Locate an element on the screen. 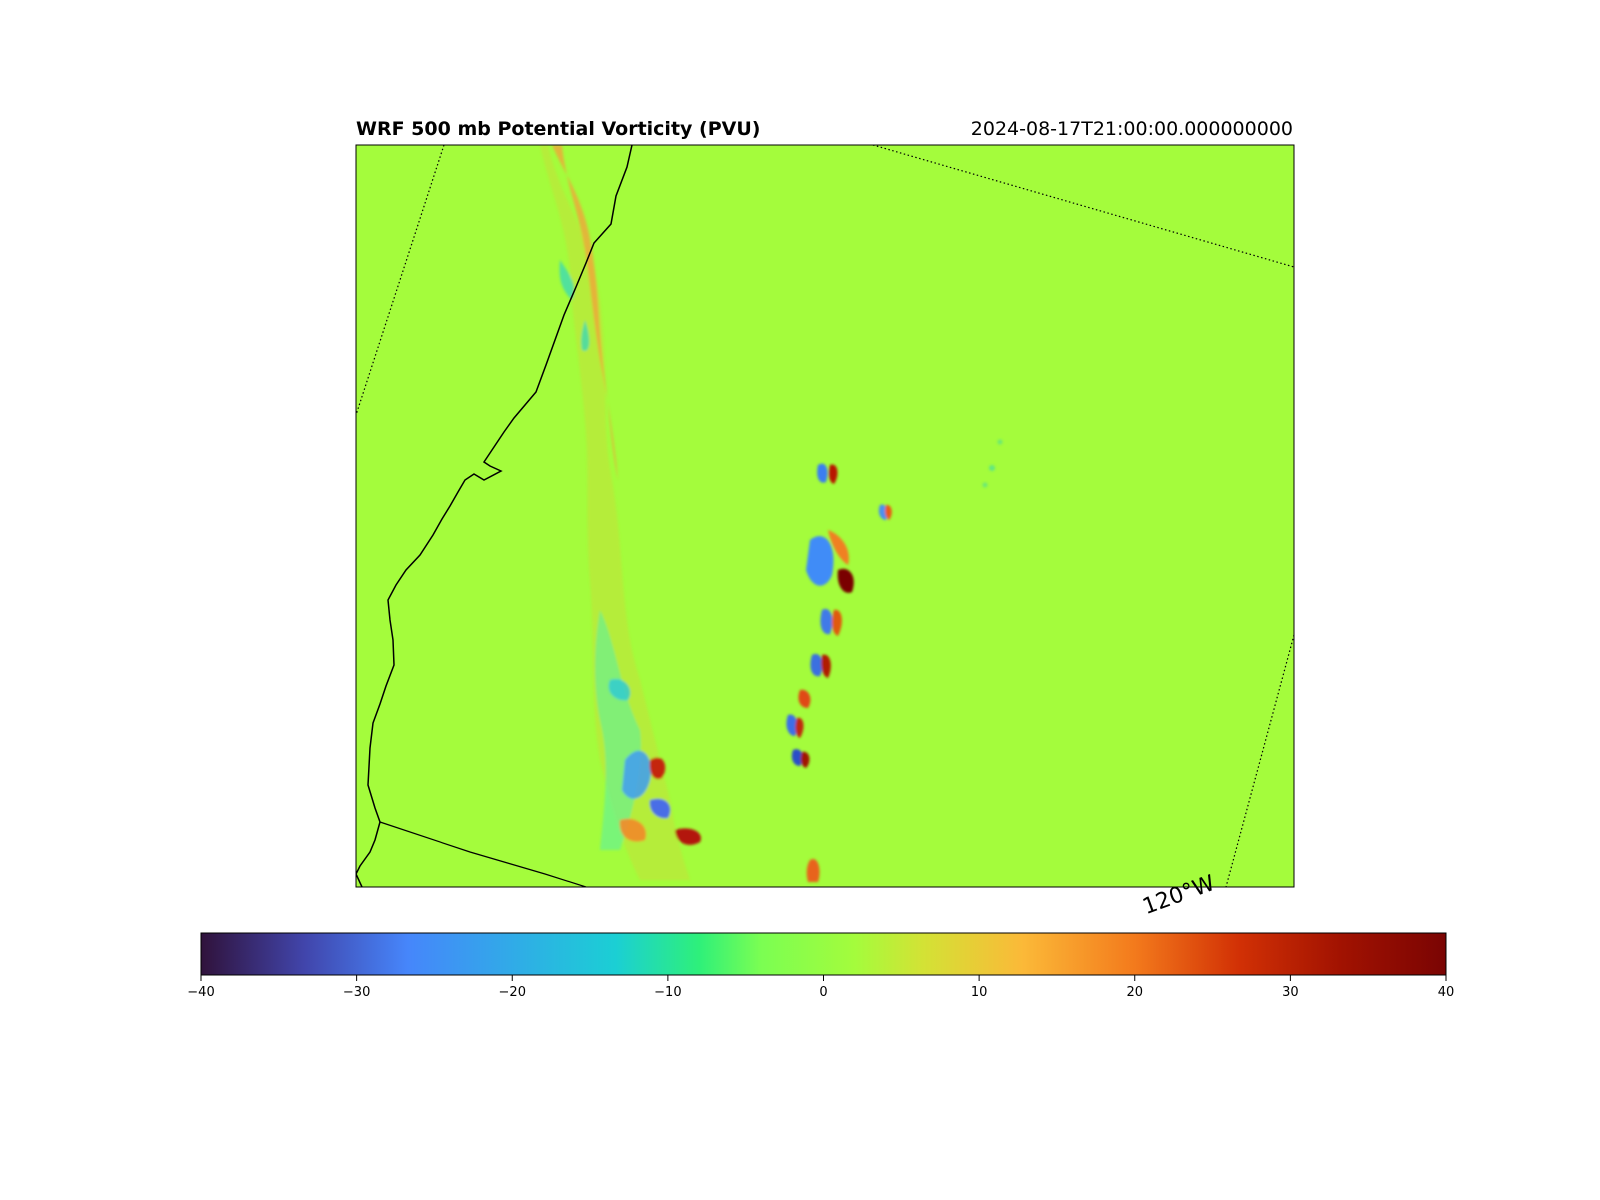  colorbar-tick-label: −20 is located at coordinates (512, 992).